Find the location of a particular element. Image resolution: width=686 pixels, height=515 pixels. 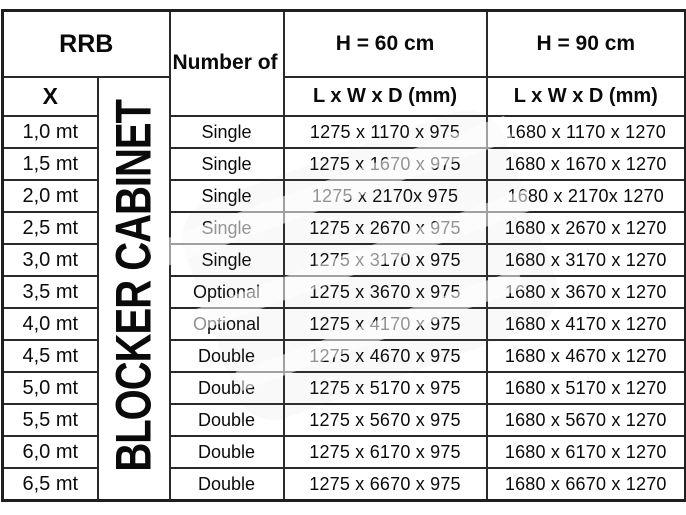

dims-h60-value: 1275 x 2170x 975 is located at coordinates (385, 196).